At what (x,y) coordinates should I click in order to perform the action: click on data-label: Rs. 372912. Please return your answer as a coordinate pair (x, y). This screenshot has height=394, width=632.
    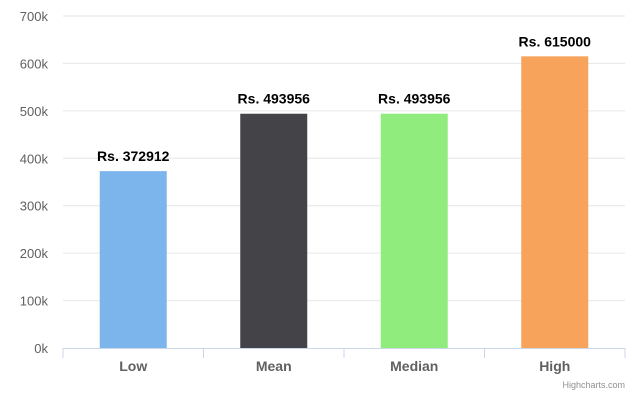
    Looking at the image, I should click on (133, 156).